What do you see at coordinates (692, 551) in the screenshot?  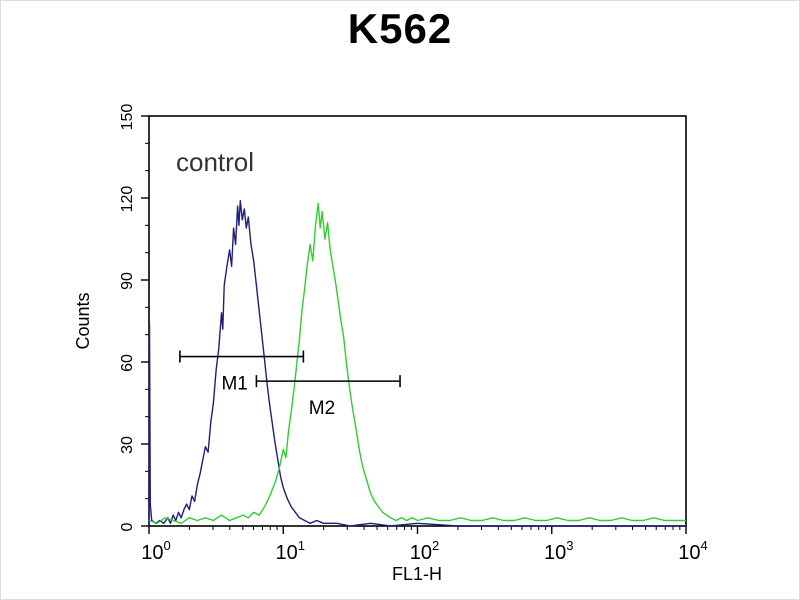 I see `x-tick-label: 10⁴` at bounding box center [692, 551].